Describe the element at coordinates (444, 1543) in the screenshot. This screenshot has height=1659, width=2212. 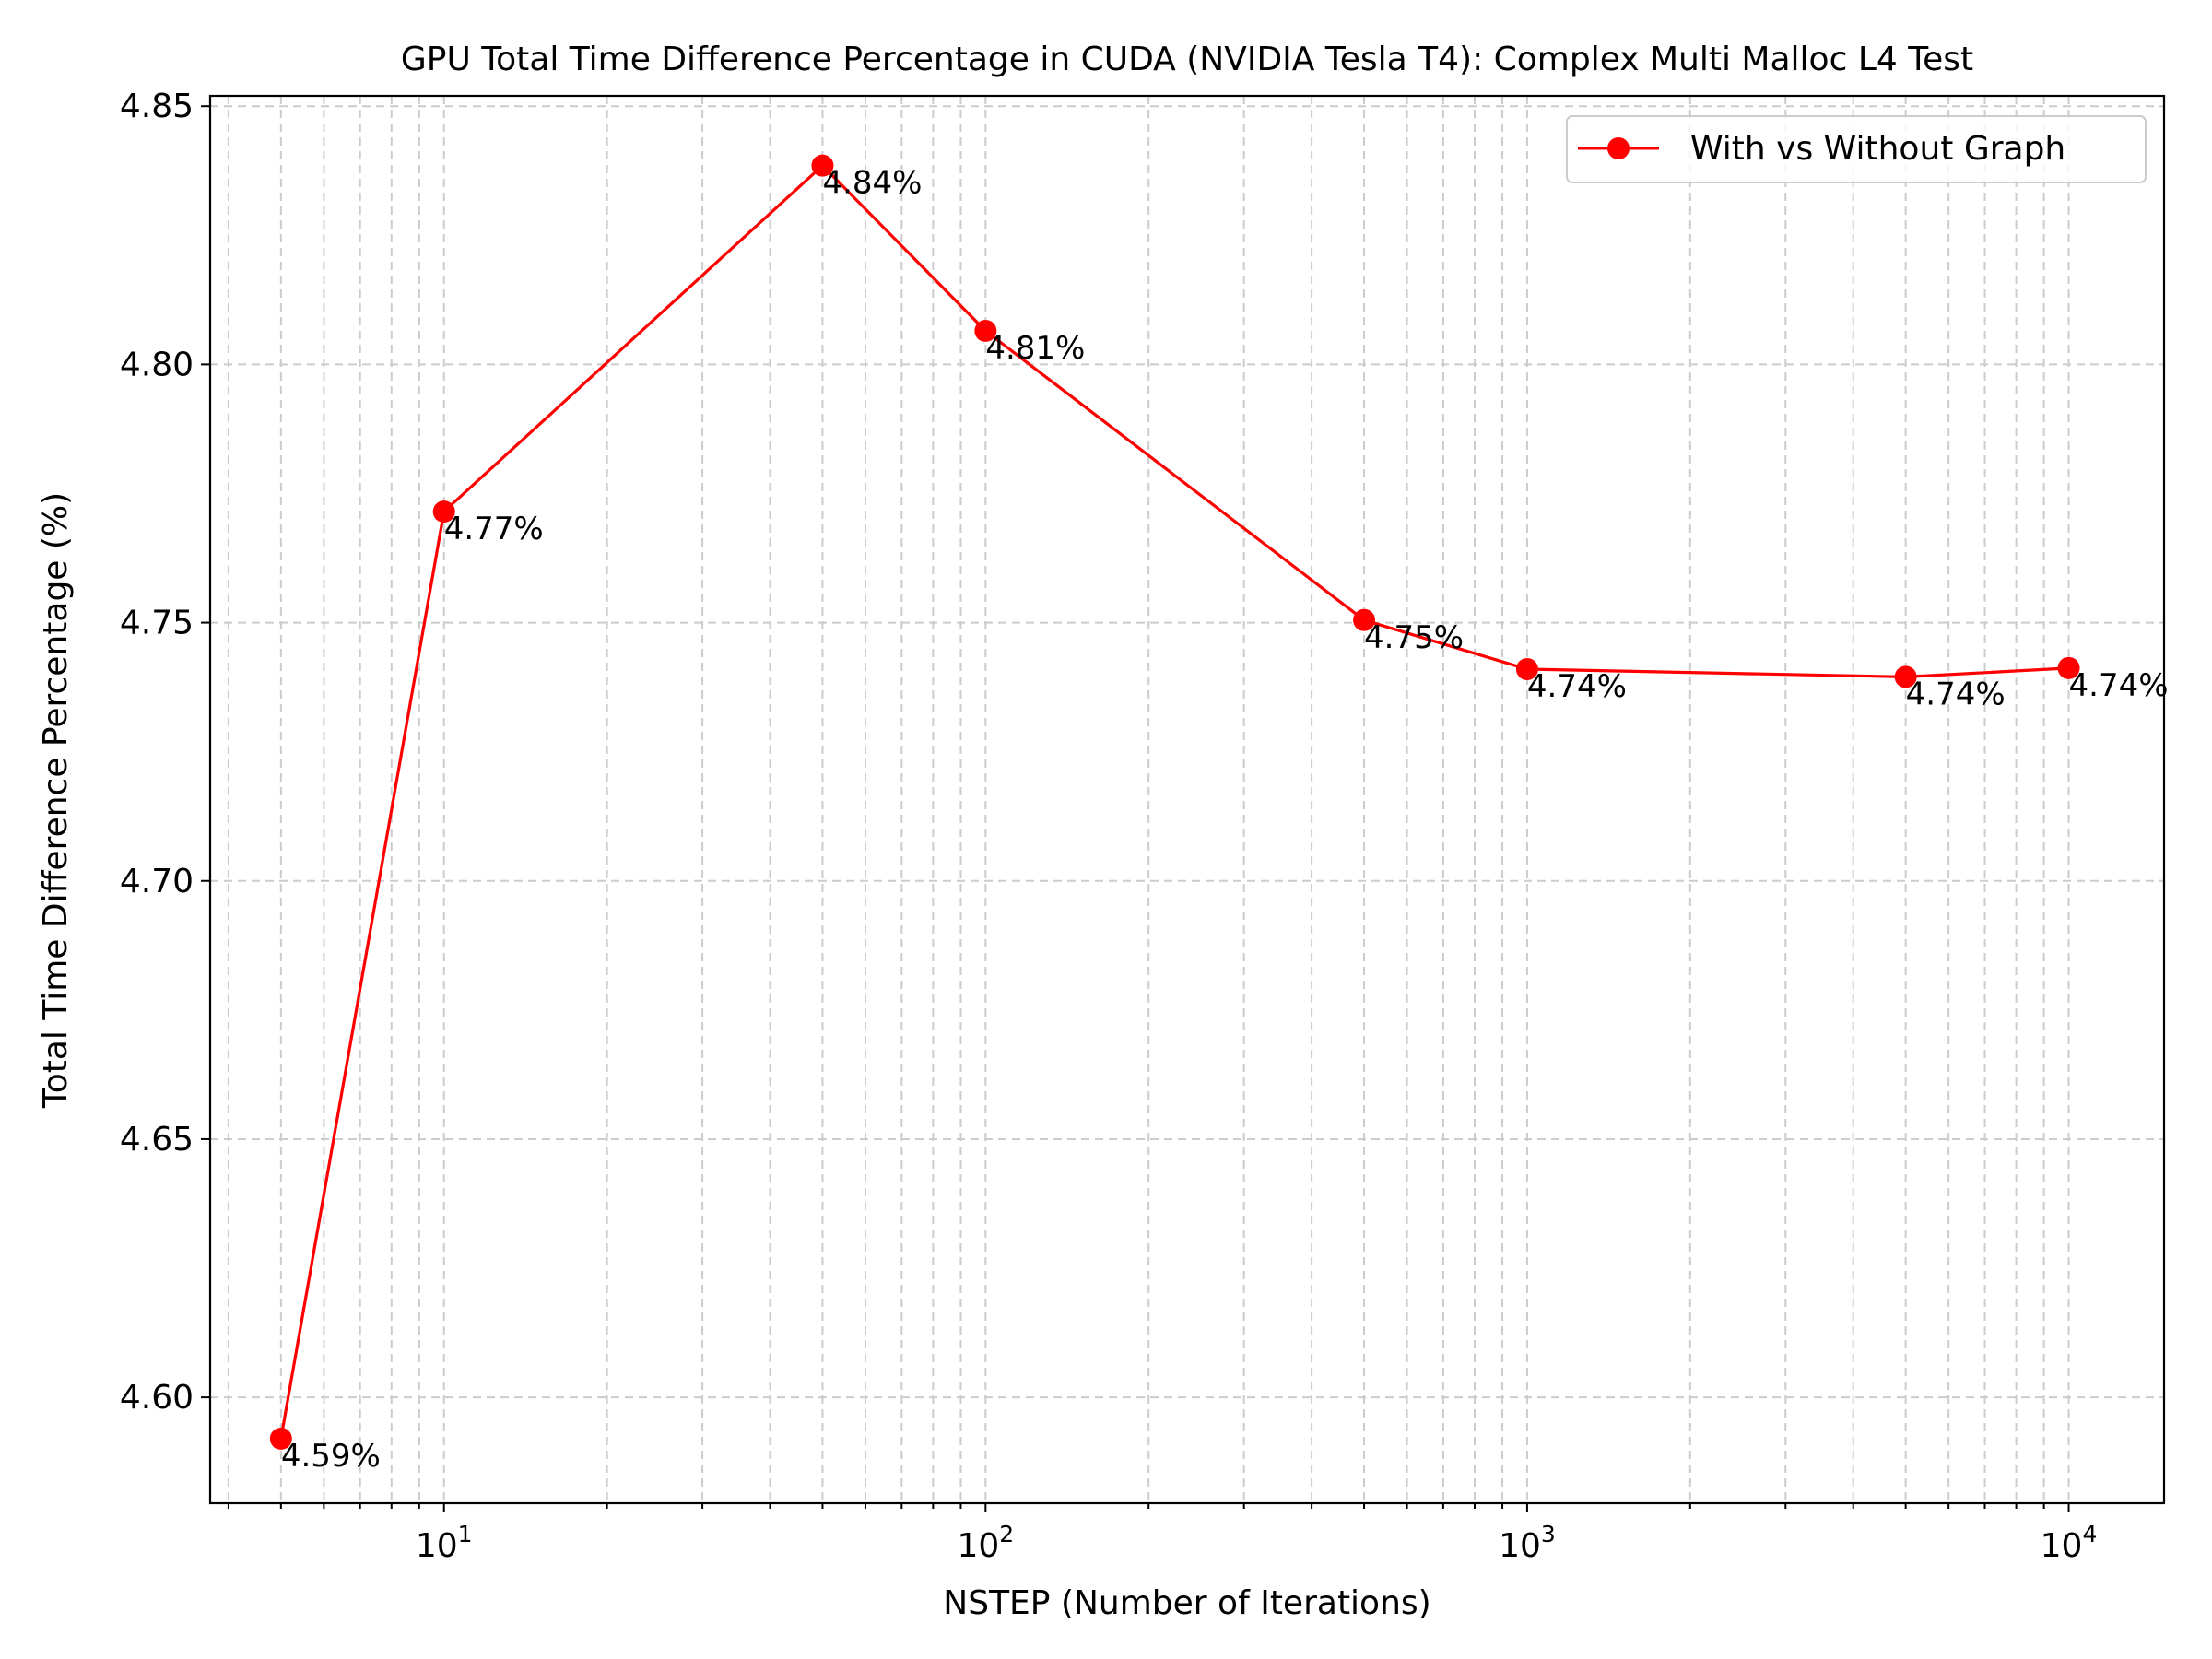
I see `x-tick-label: 10¹` at that location.